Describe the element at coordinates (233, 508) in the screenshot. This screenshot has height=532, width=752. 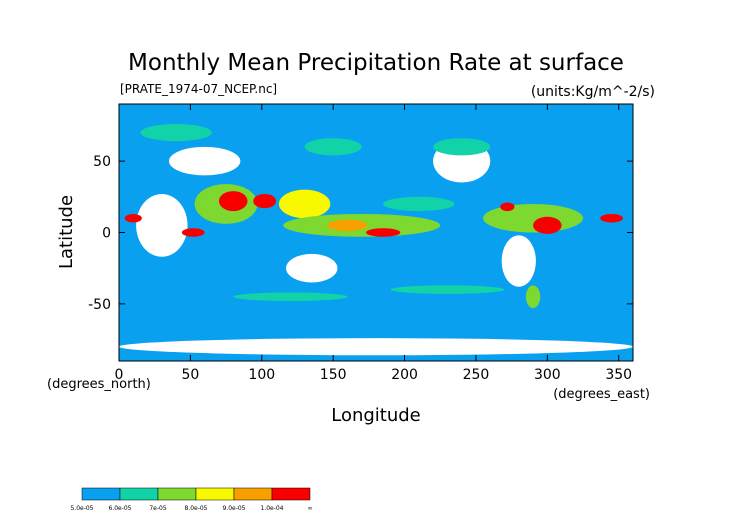
I see `colorbar-label-4: 9.0e-05` at that location.